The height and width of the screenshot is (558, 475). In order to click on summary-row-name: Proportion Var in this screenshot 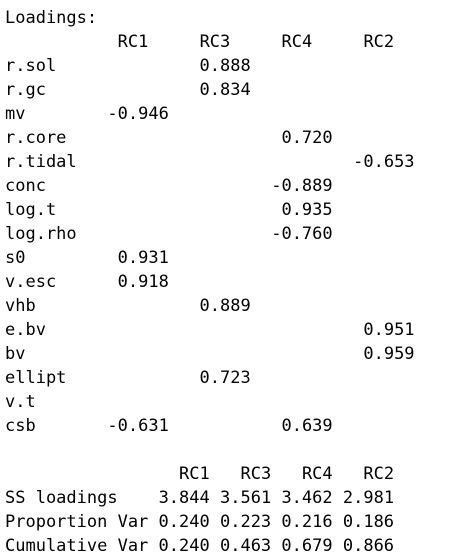, I will do `click(77, 522)`.